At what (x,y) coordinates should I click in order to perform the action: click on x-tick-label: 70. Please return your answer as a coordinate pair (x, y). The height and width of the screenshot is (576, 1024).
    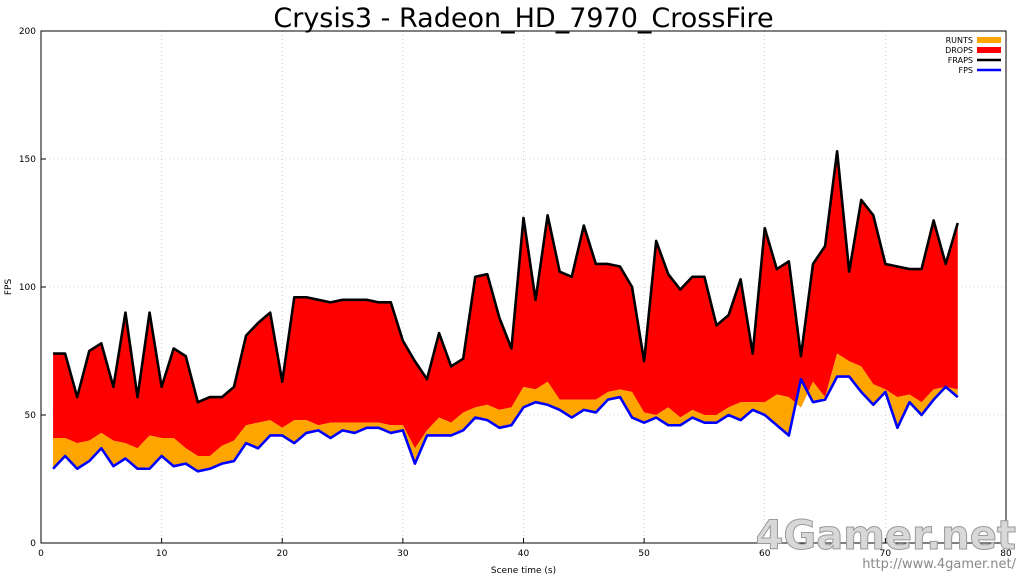
    Looking at the image, I should click on (886, 554).